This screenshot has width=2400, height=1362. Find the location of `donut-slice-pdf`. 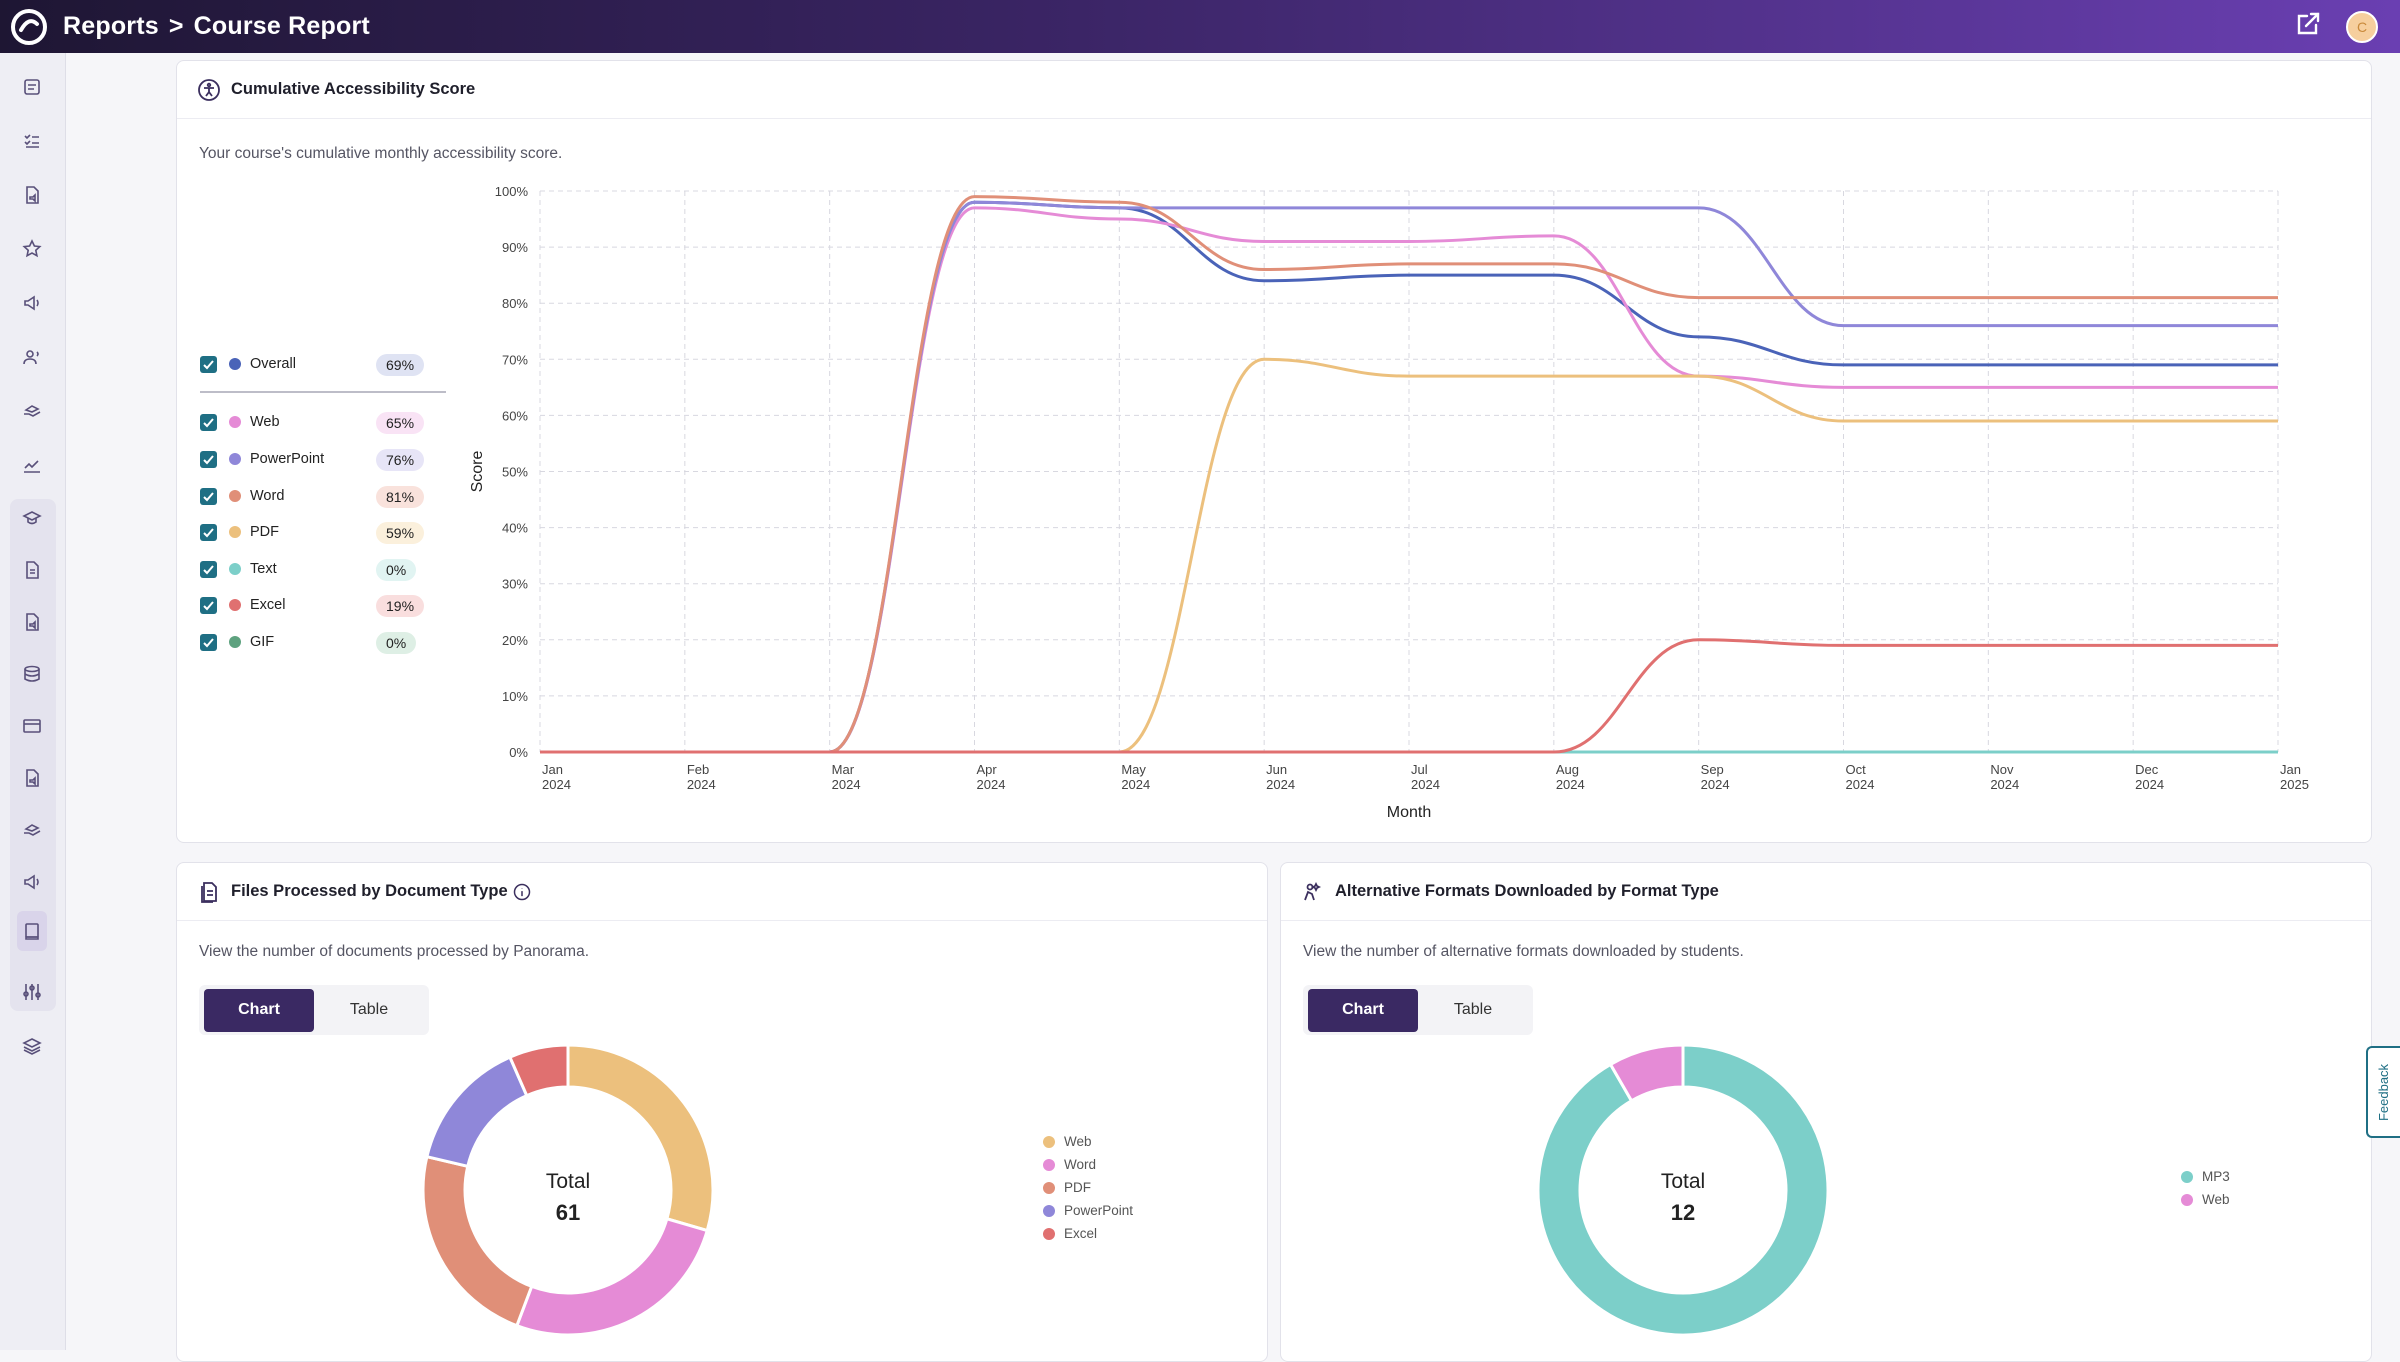

donut-slice-pdf is located at coordinates (477, 1241).